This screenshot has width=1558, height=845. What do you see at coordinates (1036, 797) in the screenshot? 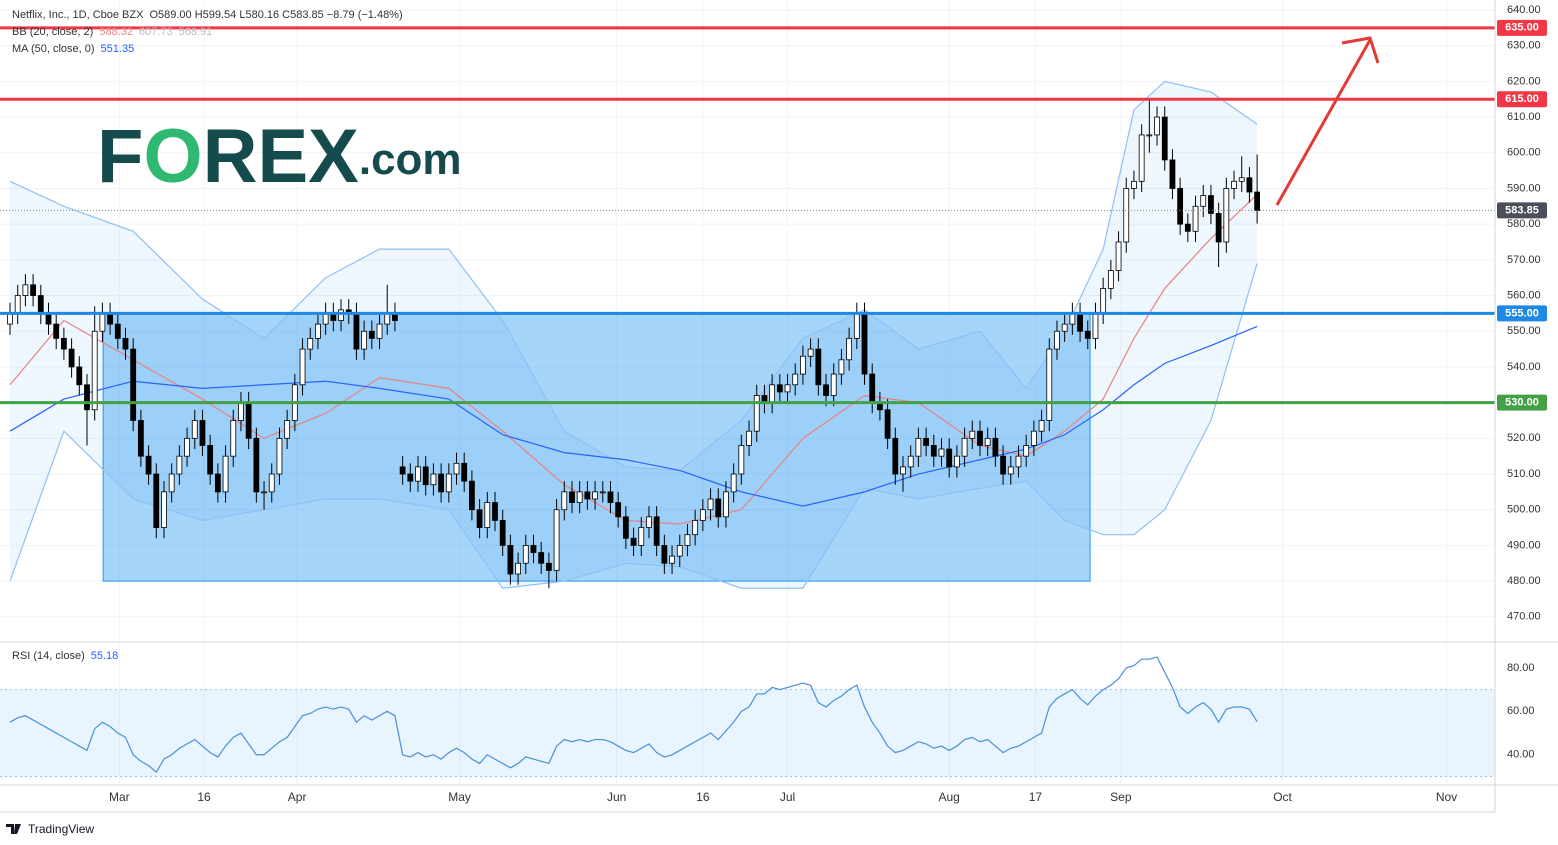
I see `x-tick-label: 17` at bounding box center [1036, 797].